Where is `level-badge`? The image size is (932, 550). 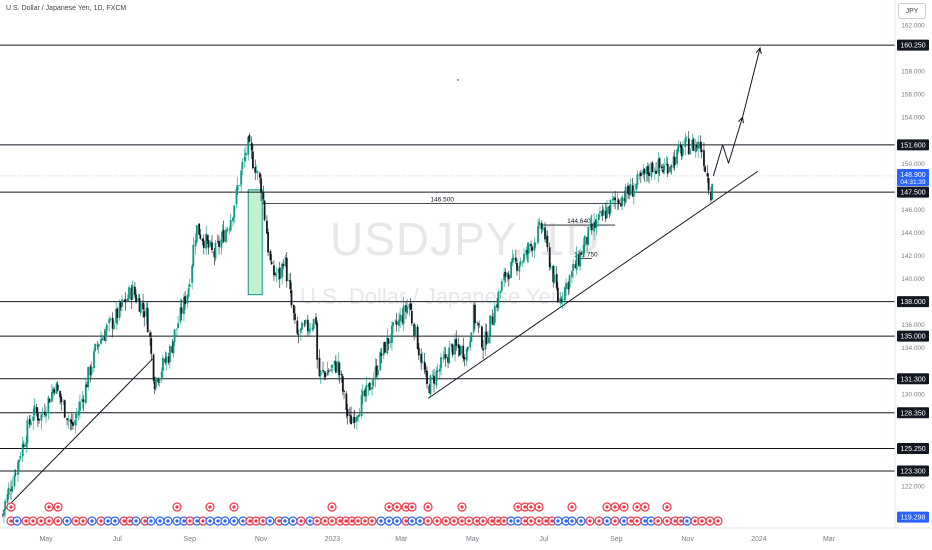
level-badge is located at coordinates (913, 413).